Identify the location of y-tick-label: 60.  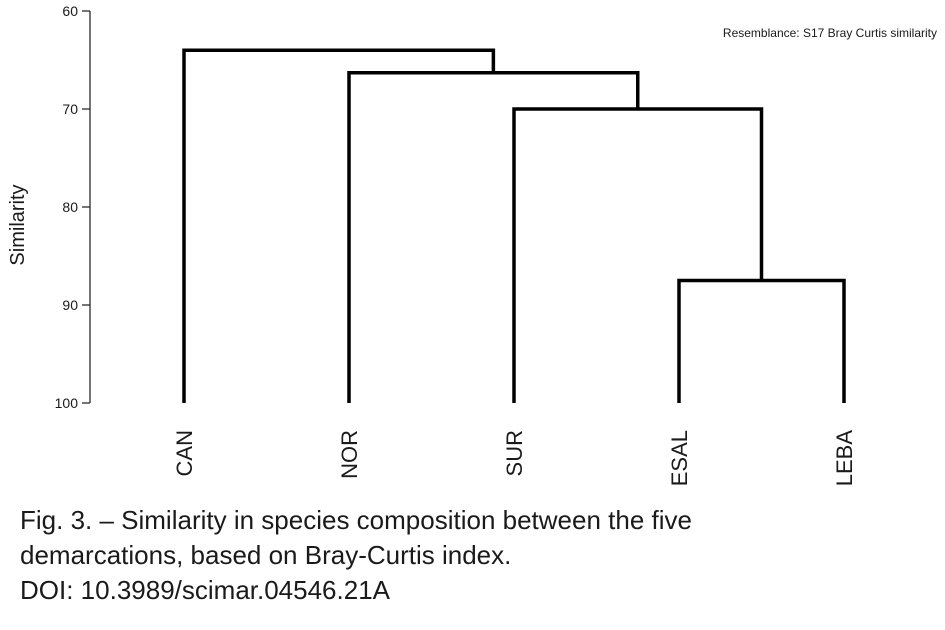
(70, 11).